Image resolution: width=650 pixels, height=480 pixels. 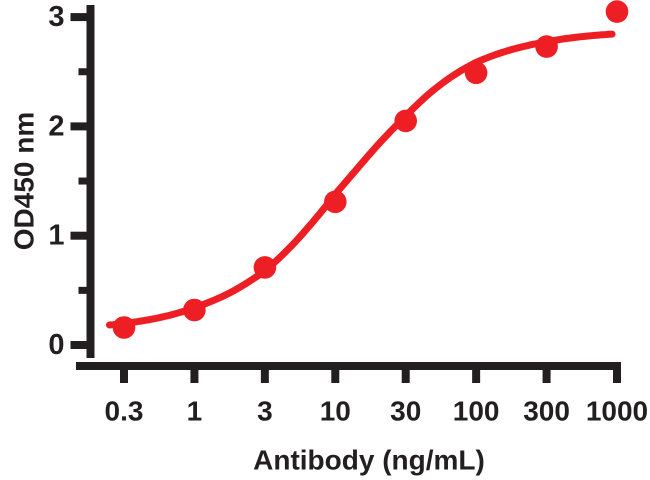 I want to click on x-tick-label: 30, so click(x=405, y=411).